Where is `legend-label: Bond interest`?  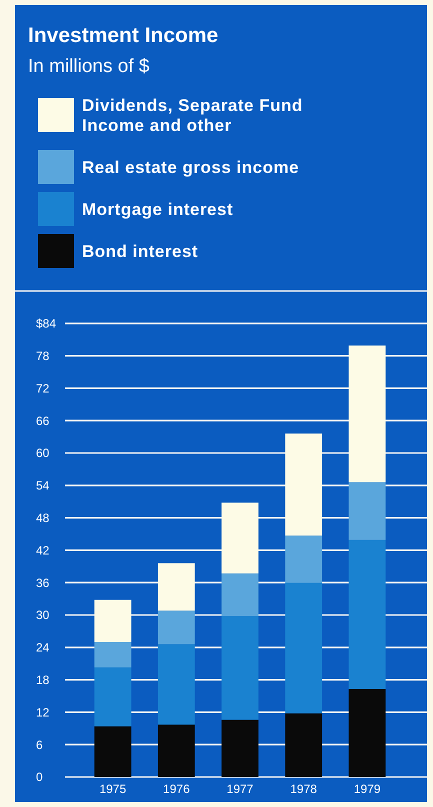 legend-label: Bond interest is located at coordinates (140, 251).